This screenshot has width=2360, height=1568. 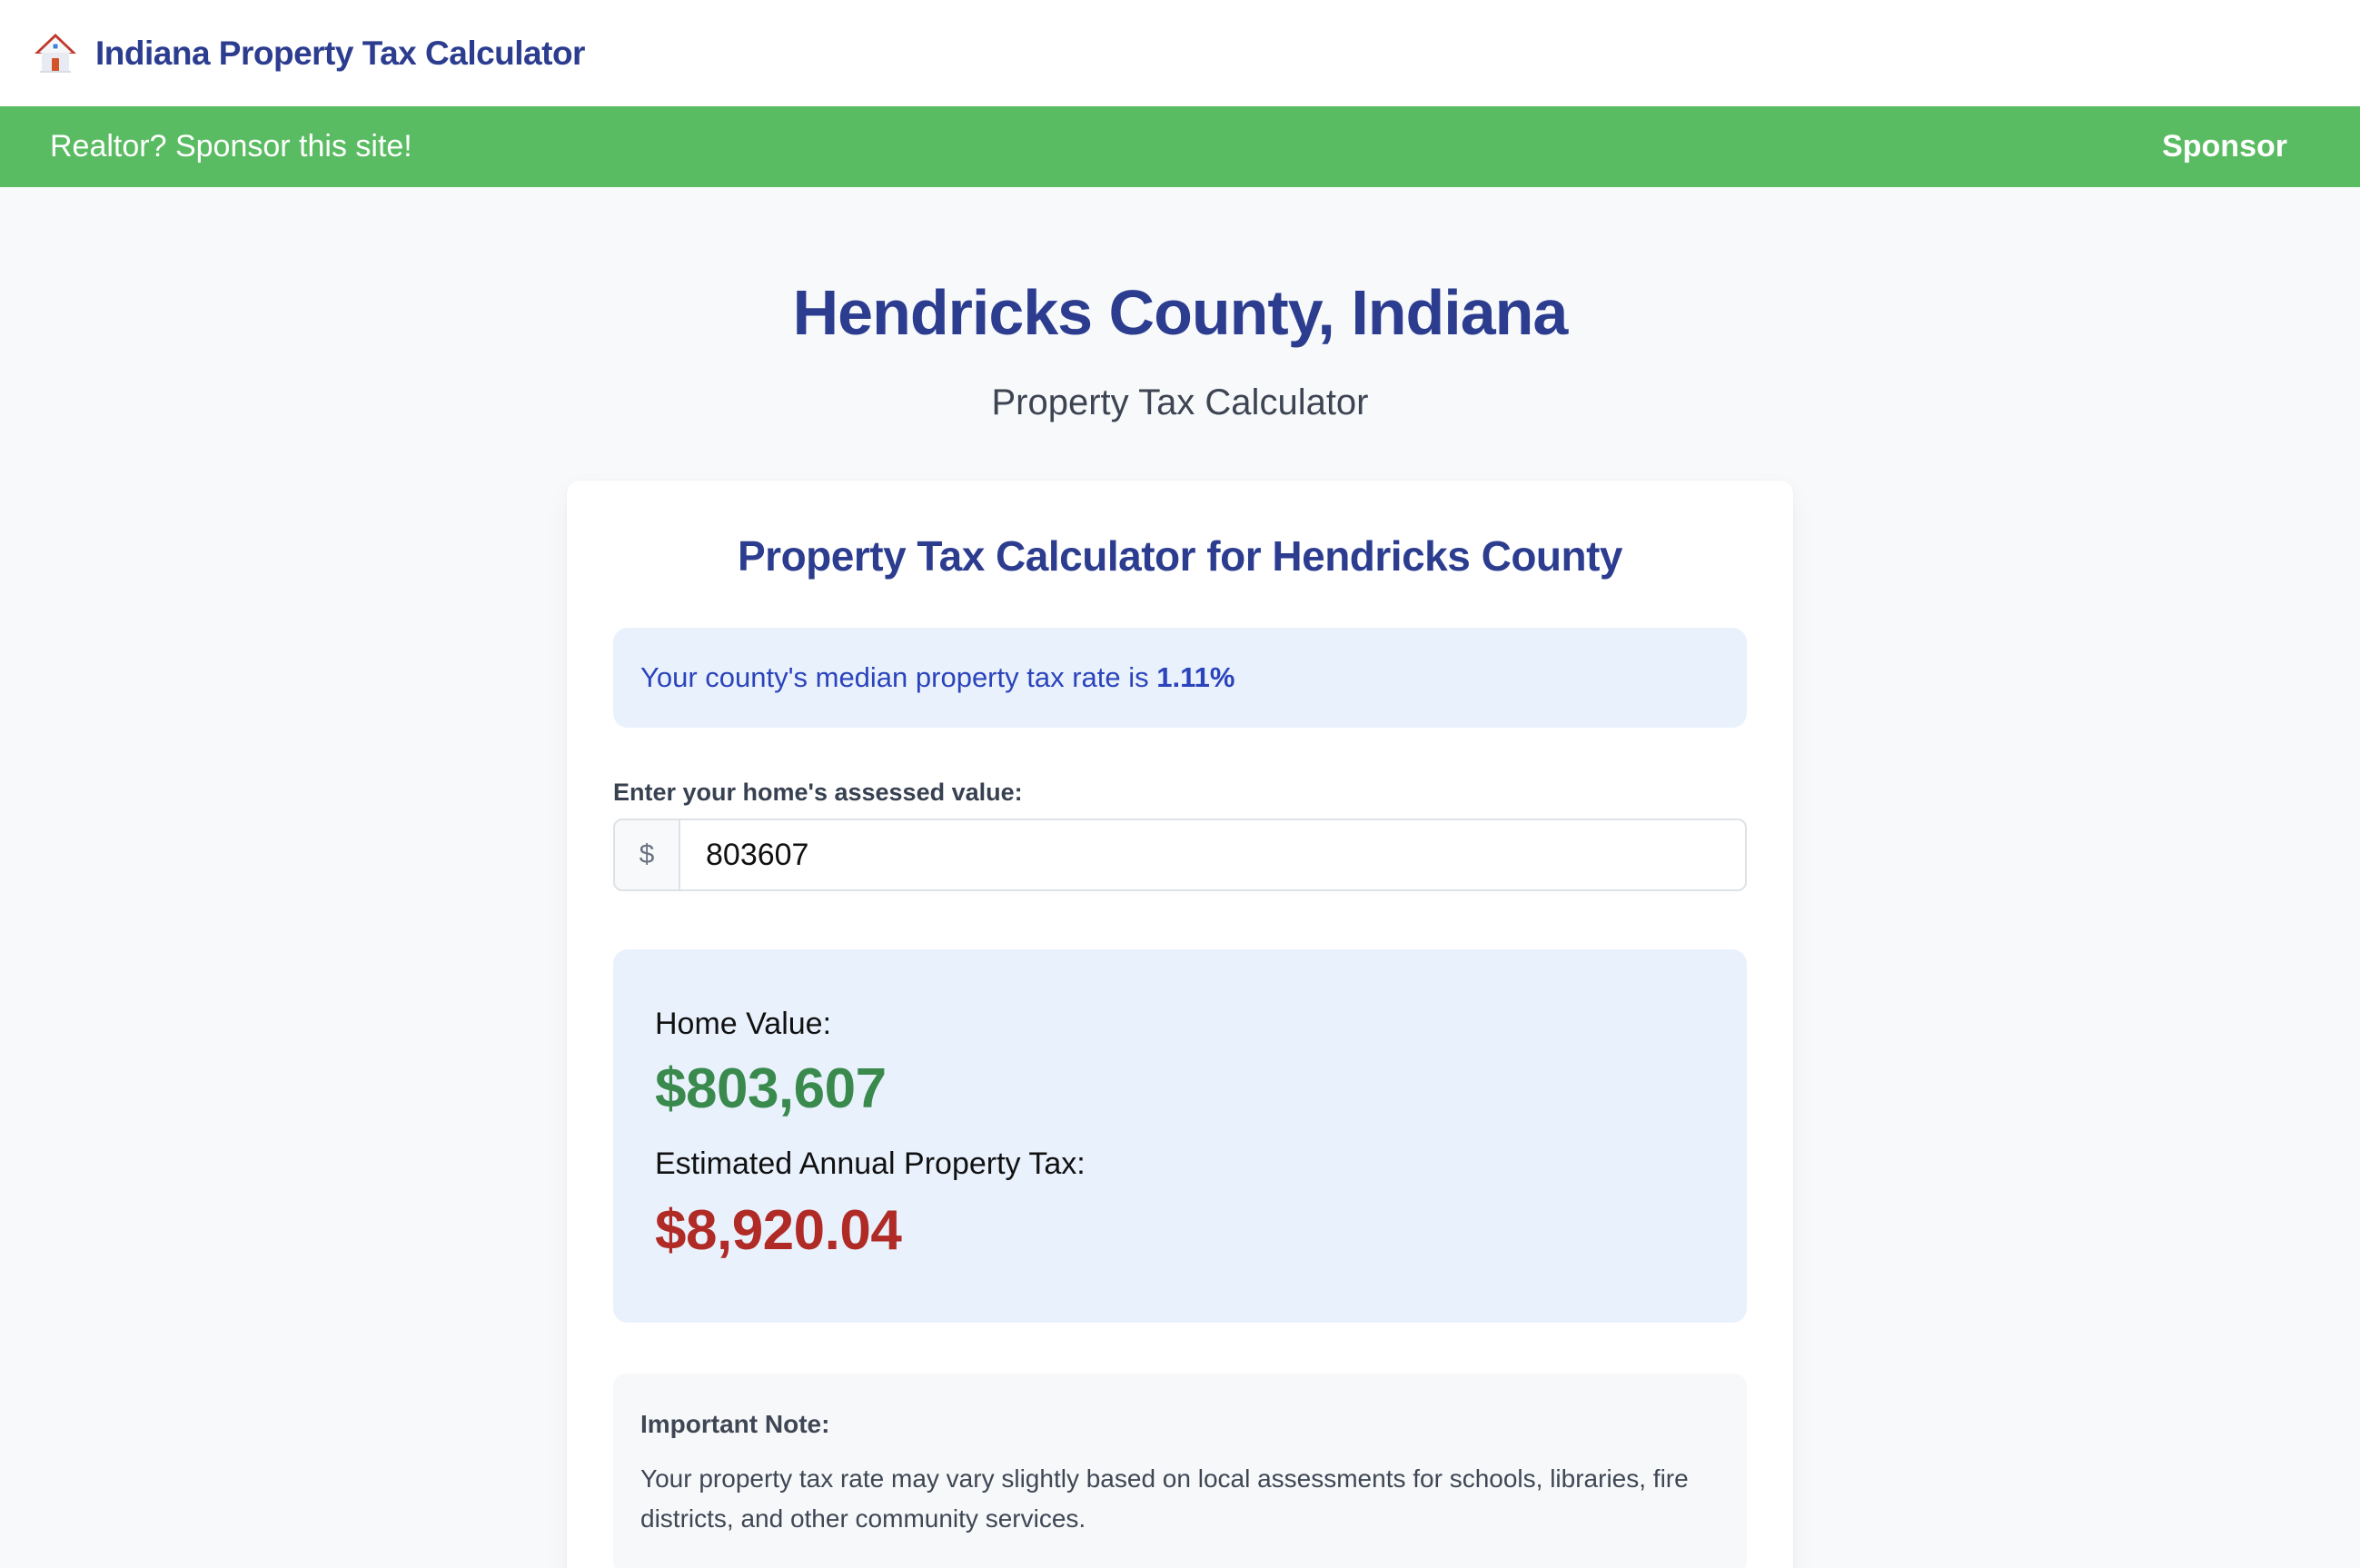 What do you see at coordinates (771, 1088) in the screenshot?
I see `home-value-amount: $803,607` at bounding box center [771, 1088].